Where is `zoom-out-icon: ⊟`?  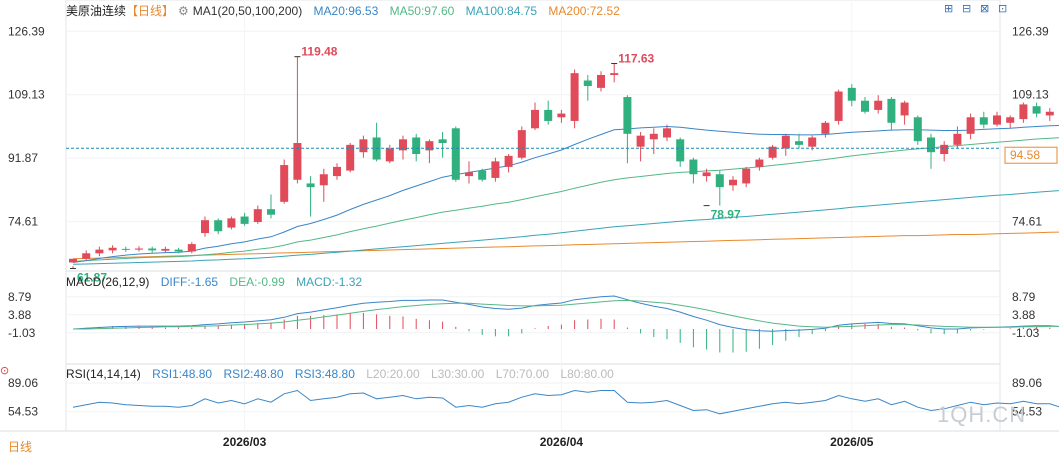
zoom-out-icon: ⊟ is located at coordinates (967, 9).